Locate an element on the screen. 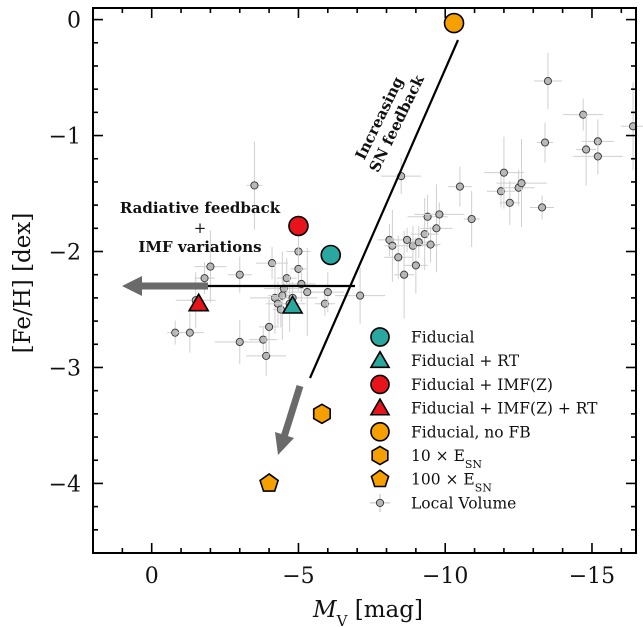 This screenshot has height=627, width=643. y-tick-label: −2 is located at coordinates (65, 253).